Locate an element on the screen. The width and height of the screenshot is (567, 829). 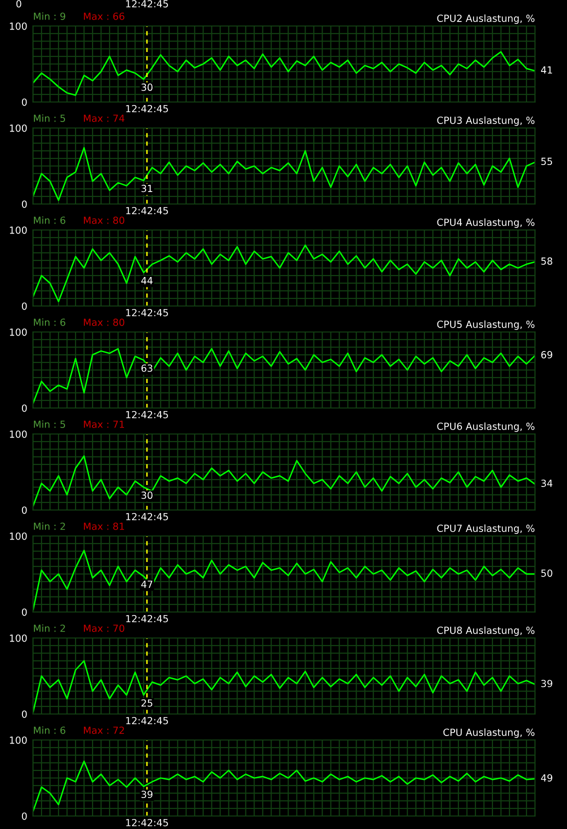
text: Max : 72 is located at coordinates (104, 730).